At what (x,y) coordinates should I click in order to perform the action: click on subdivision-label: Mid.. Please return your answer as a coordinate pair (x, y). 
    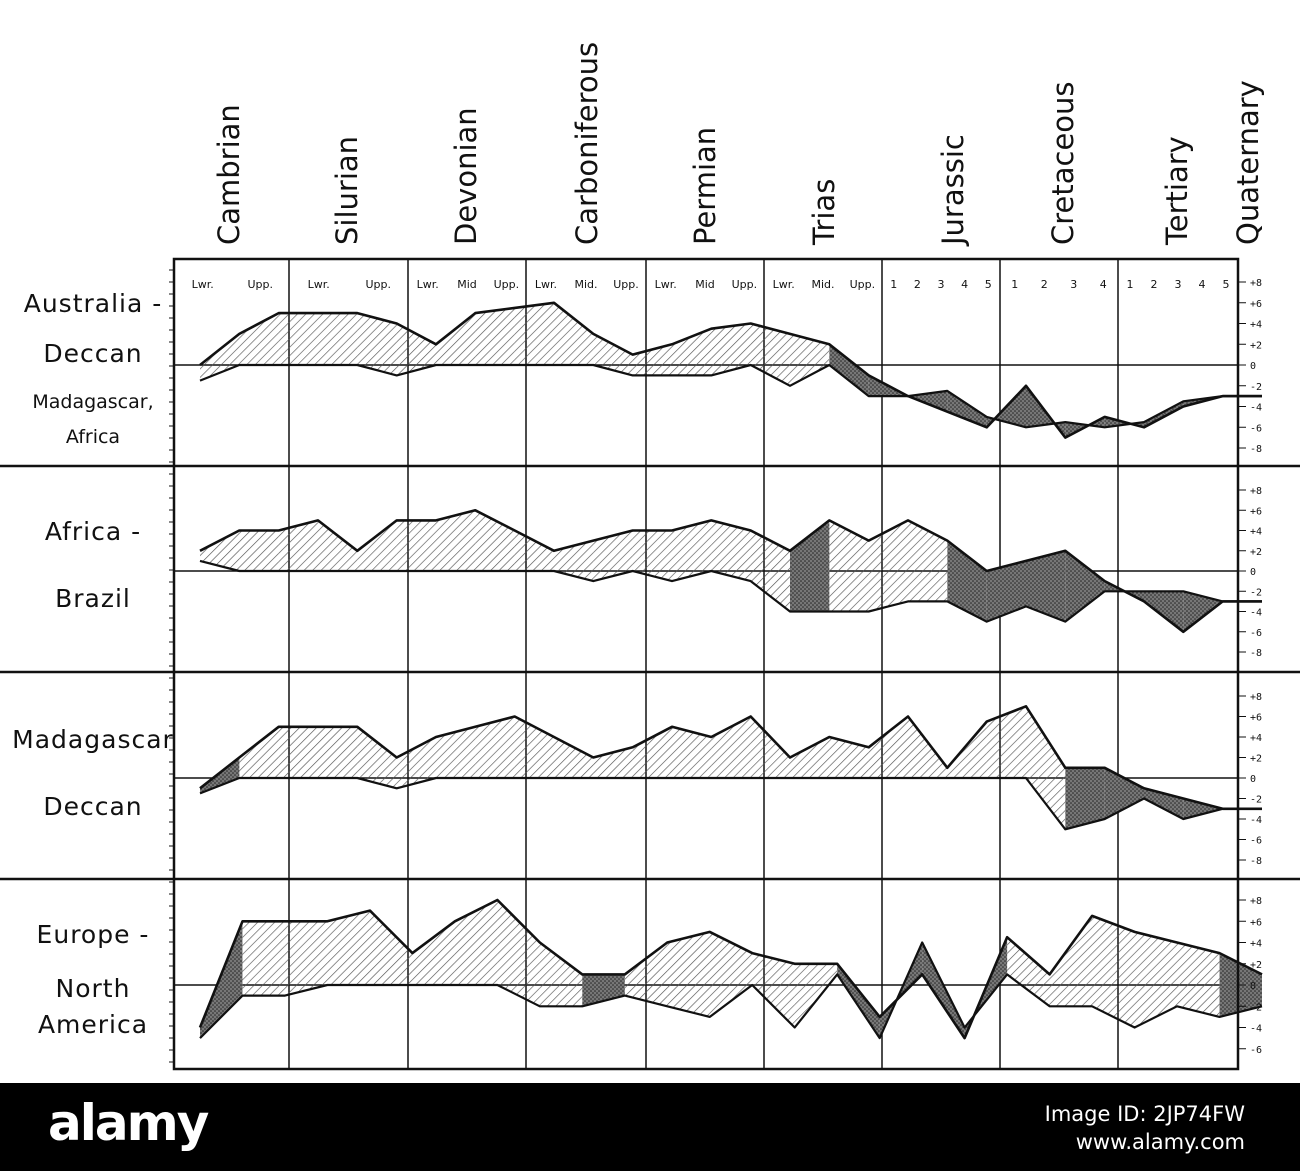
    Looking at the image, I should click on (585, 284).